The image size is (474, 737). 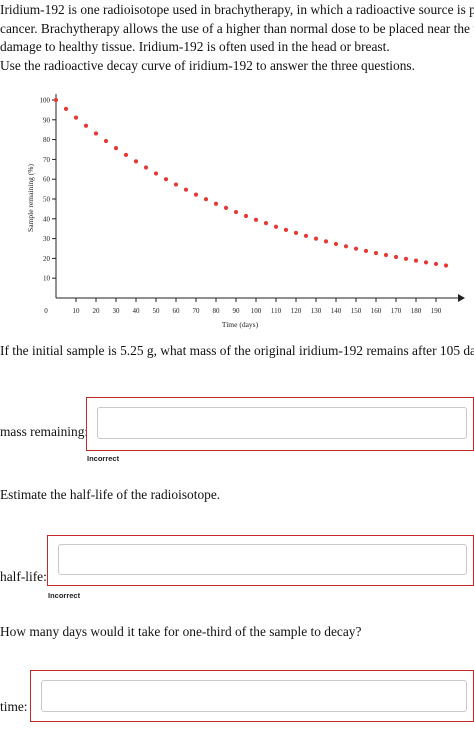 I want to click on mass-remaining-input, so click(x=282, y=423).